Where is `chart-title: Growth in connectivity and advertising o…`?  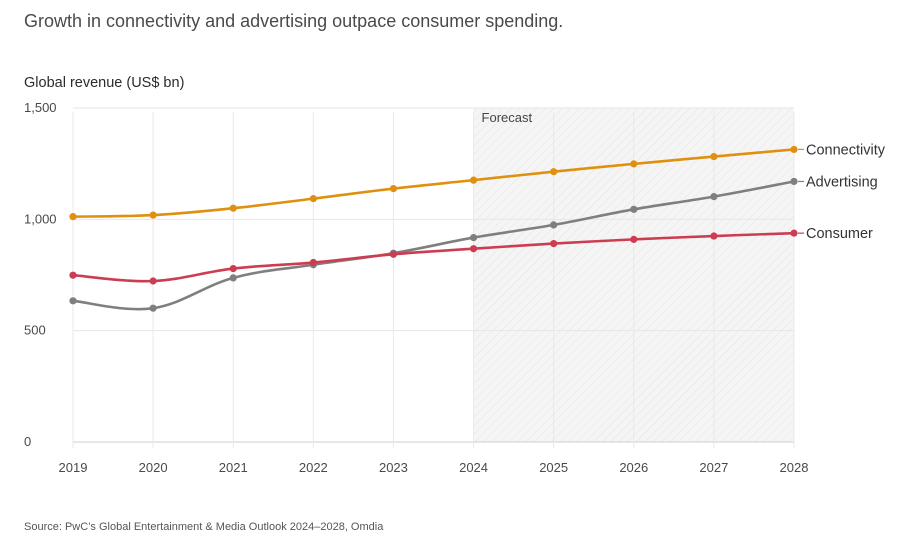 chart-title: Growth in connectivity and advertising o… is located at coordinates (294, 21).